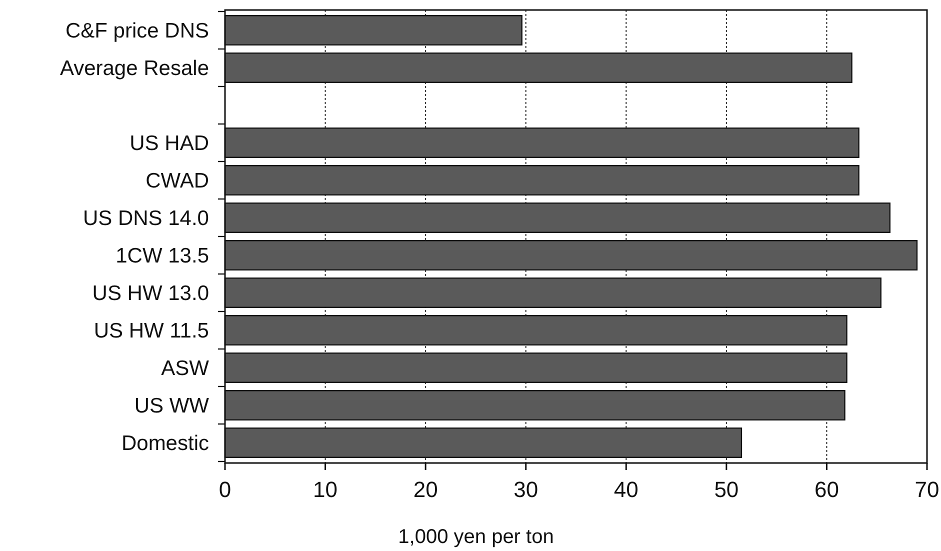  I want to click on x-tick-label: 10, so click(325, 489).